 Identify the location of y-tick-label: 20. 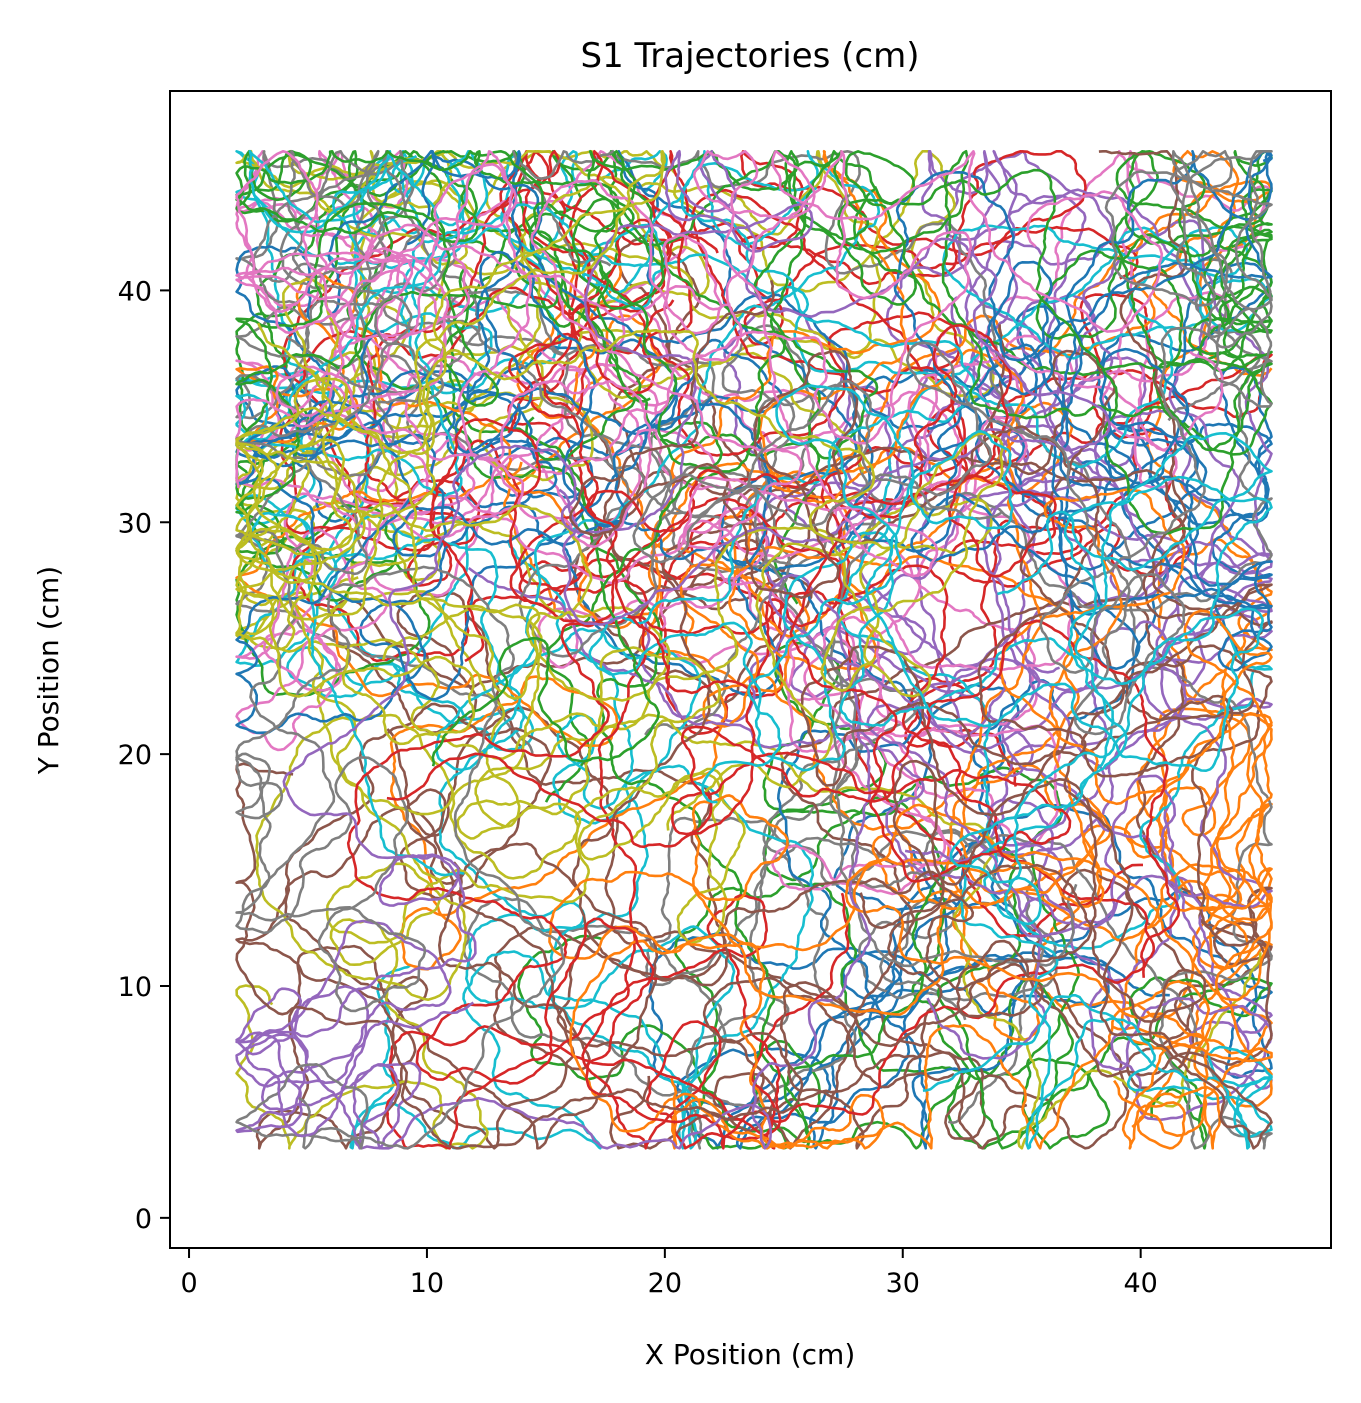
(135, 755).